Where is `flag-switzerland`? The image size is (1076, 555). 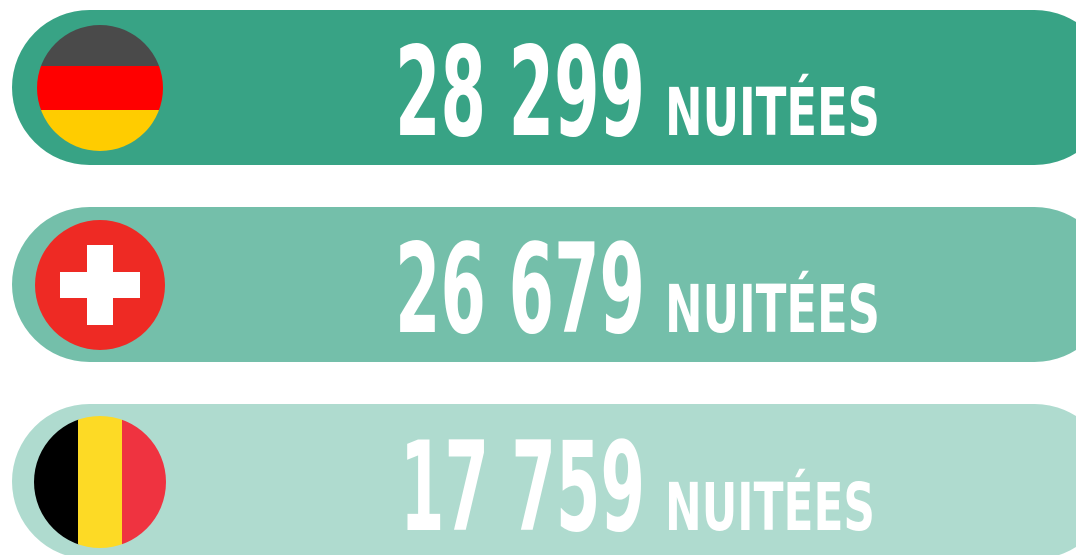
flag-switzerland is located at coordinates (100, 285).